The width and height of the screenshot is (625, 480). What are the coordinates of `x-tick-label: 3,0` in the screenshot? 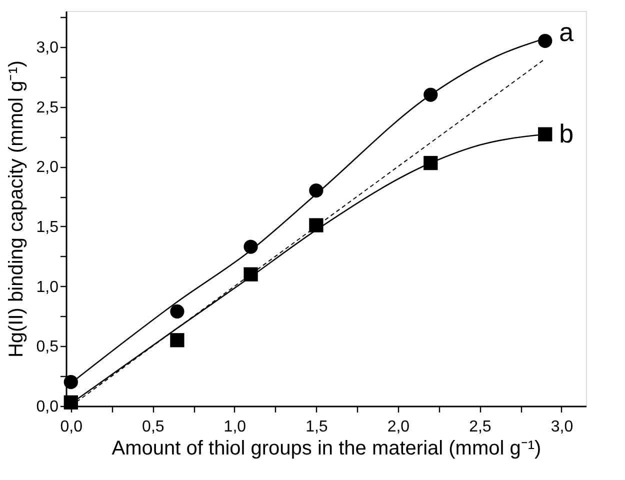 It's located at (562, 427).